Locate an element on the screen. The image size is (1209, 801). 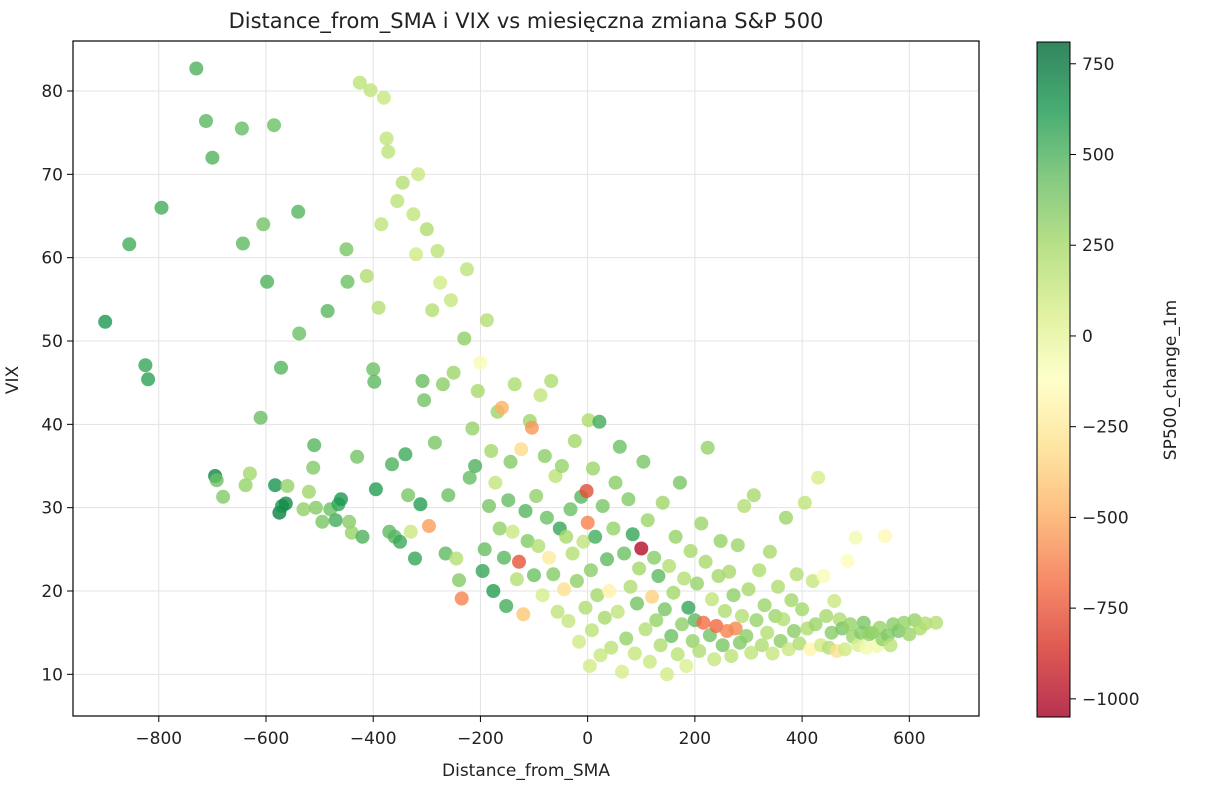
colorbar-tick-label: −250 is located at coordinates (1105, 428).